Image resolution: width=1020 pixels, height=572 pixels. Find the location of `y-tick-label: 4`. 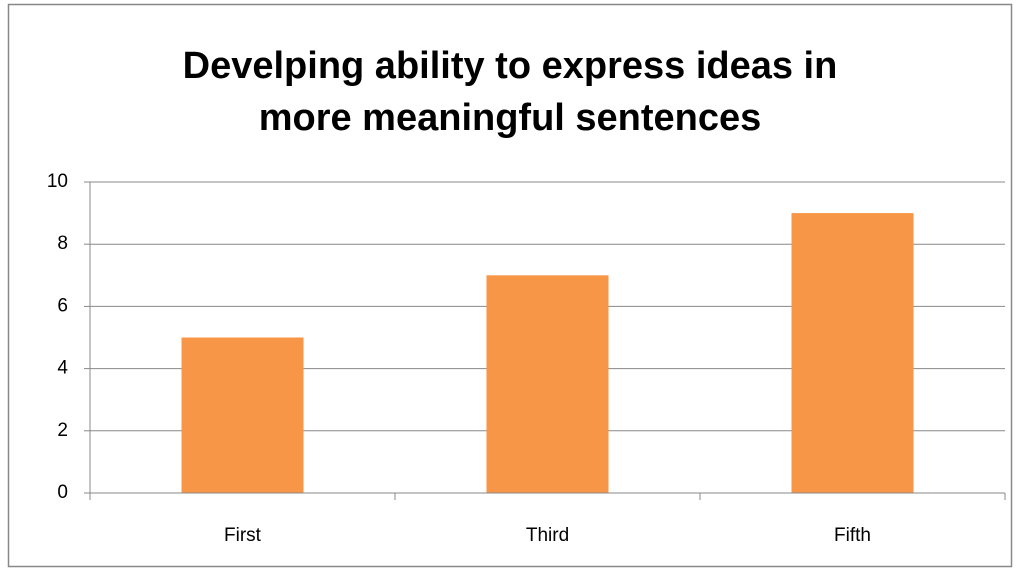

y-tick-label: 4 is located at coordinates (62, 368).